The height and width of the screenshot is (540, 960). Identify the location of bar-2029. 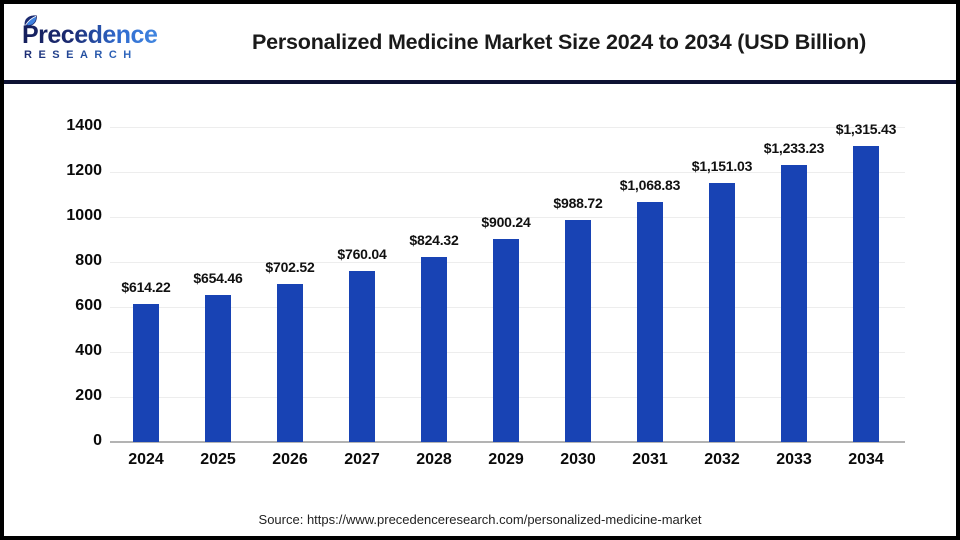
(506, 340).